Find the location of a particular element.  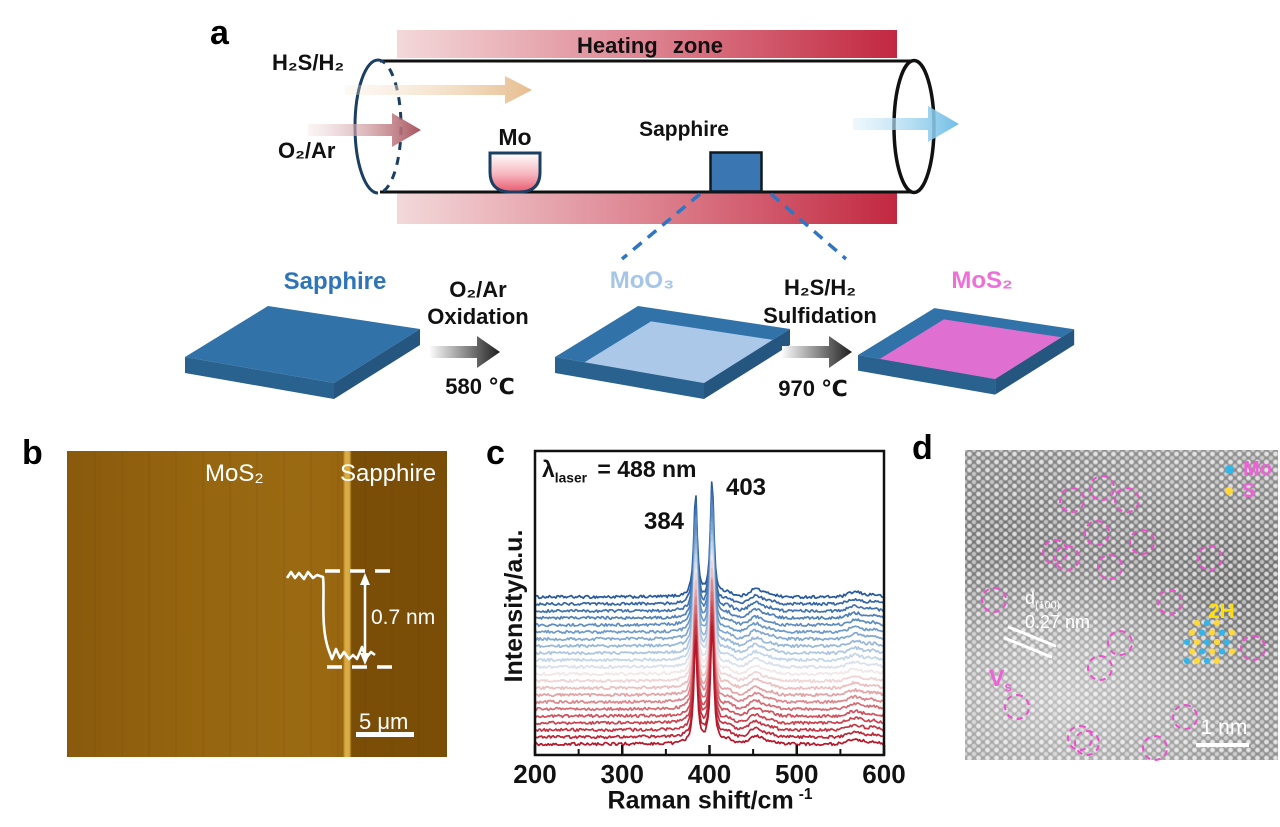

arrow1-temp-label: 580 ℃ is located at coordinates (479, 386).